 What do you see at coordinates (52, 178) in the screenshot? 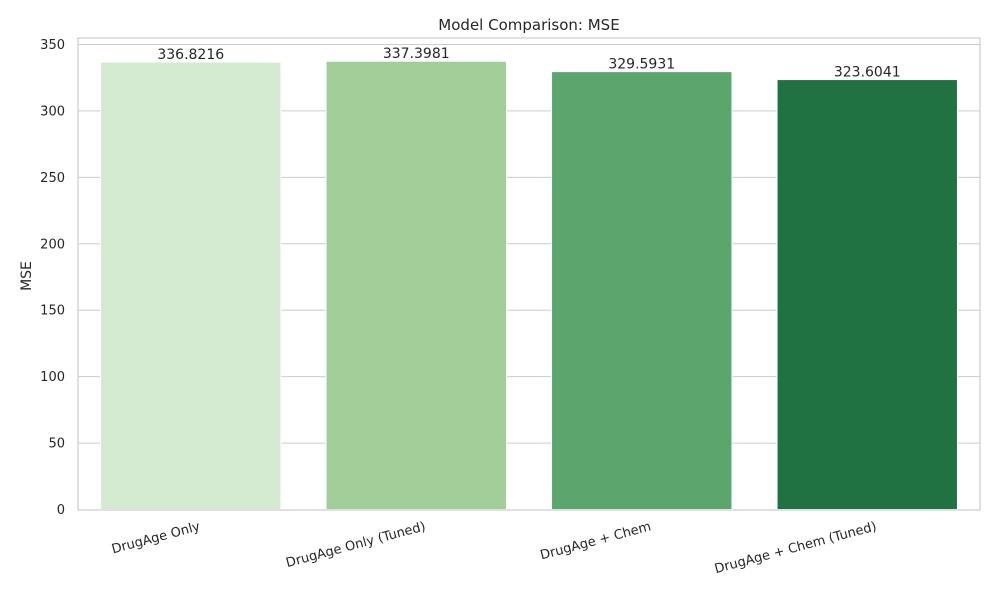
I see `y-tick-label: 250` at bounding box center [52, 178].